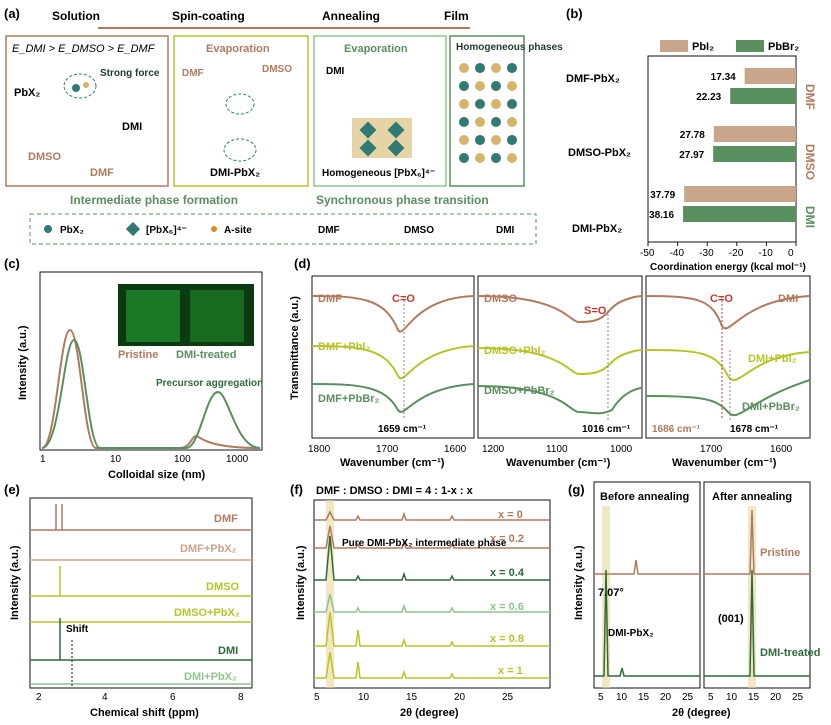 Image resolution: width=831 pixels, height=725 pixels. Describe the element at coordinates (412, 697) in the screenshot. I see `tick-f-3: 15` at that location.